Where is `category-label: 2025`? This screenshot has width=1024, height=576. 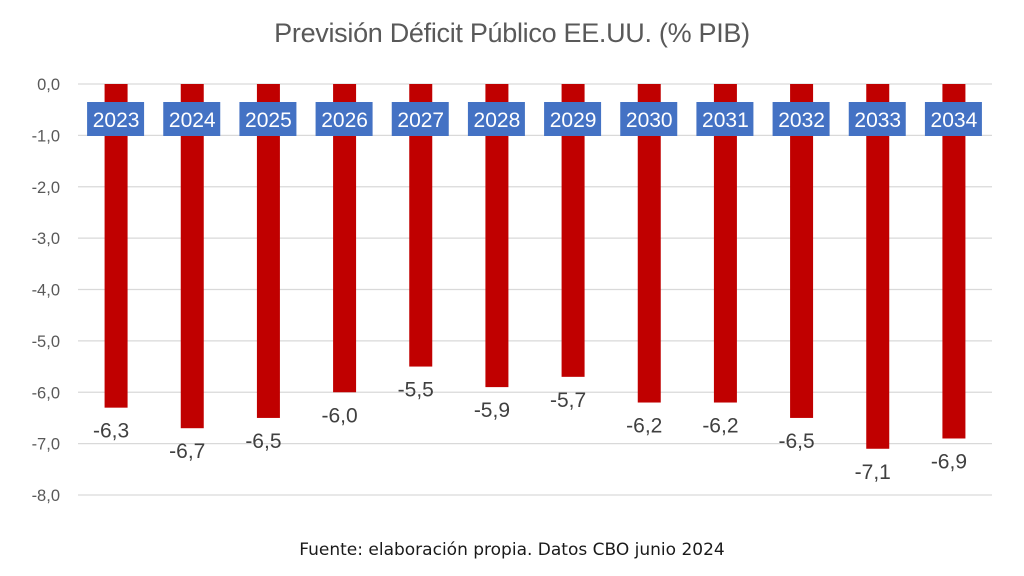
category-label: 2025 is located at coordinates (268, 119).